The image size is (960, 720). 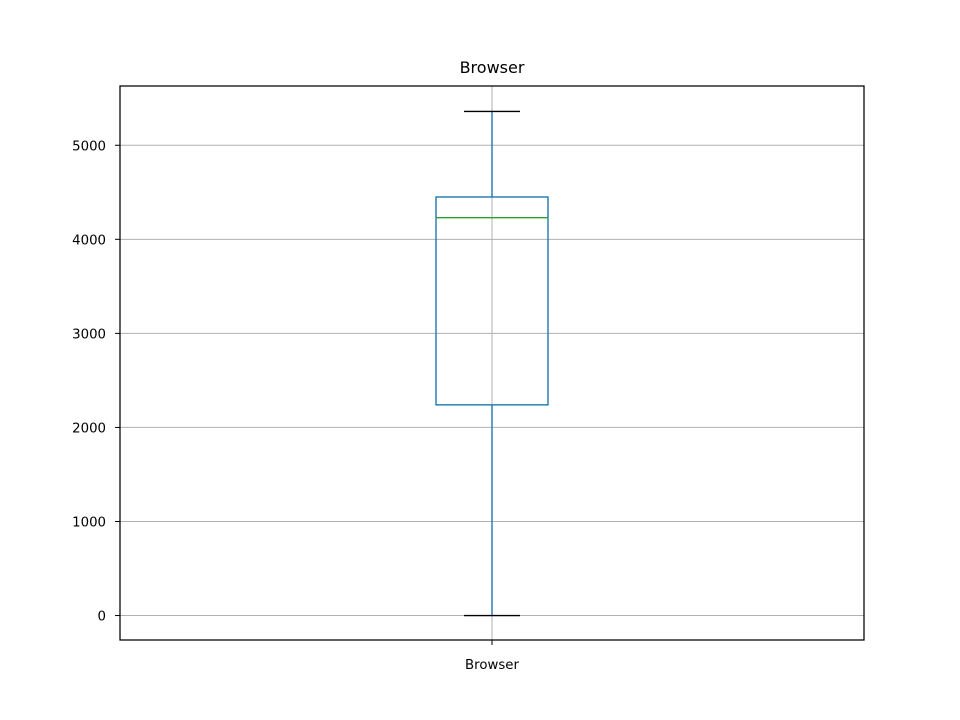 What do you see at coordinates (89, 428) in the screenshot?
I see `y-tick-label: 2000` at bounding box center [89, 428].